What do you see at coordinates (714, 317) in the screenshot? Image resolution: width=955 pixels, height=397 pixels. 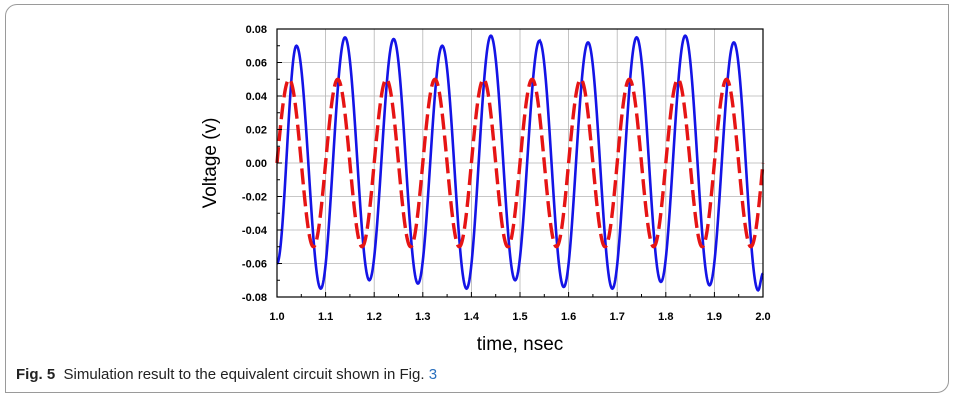 I see `x-tick-label: 1.9` at bounding box center [714, 317].